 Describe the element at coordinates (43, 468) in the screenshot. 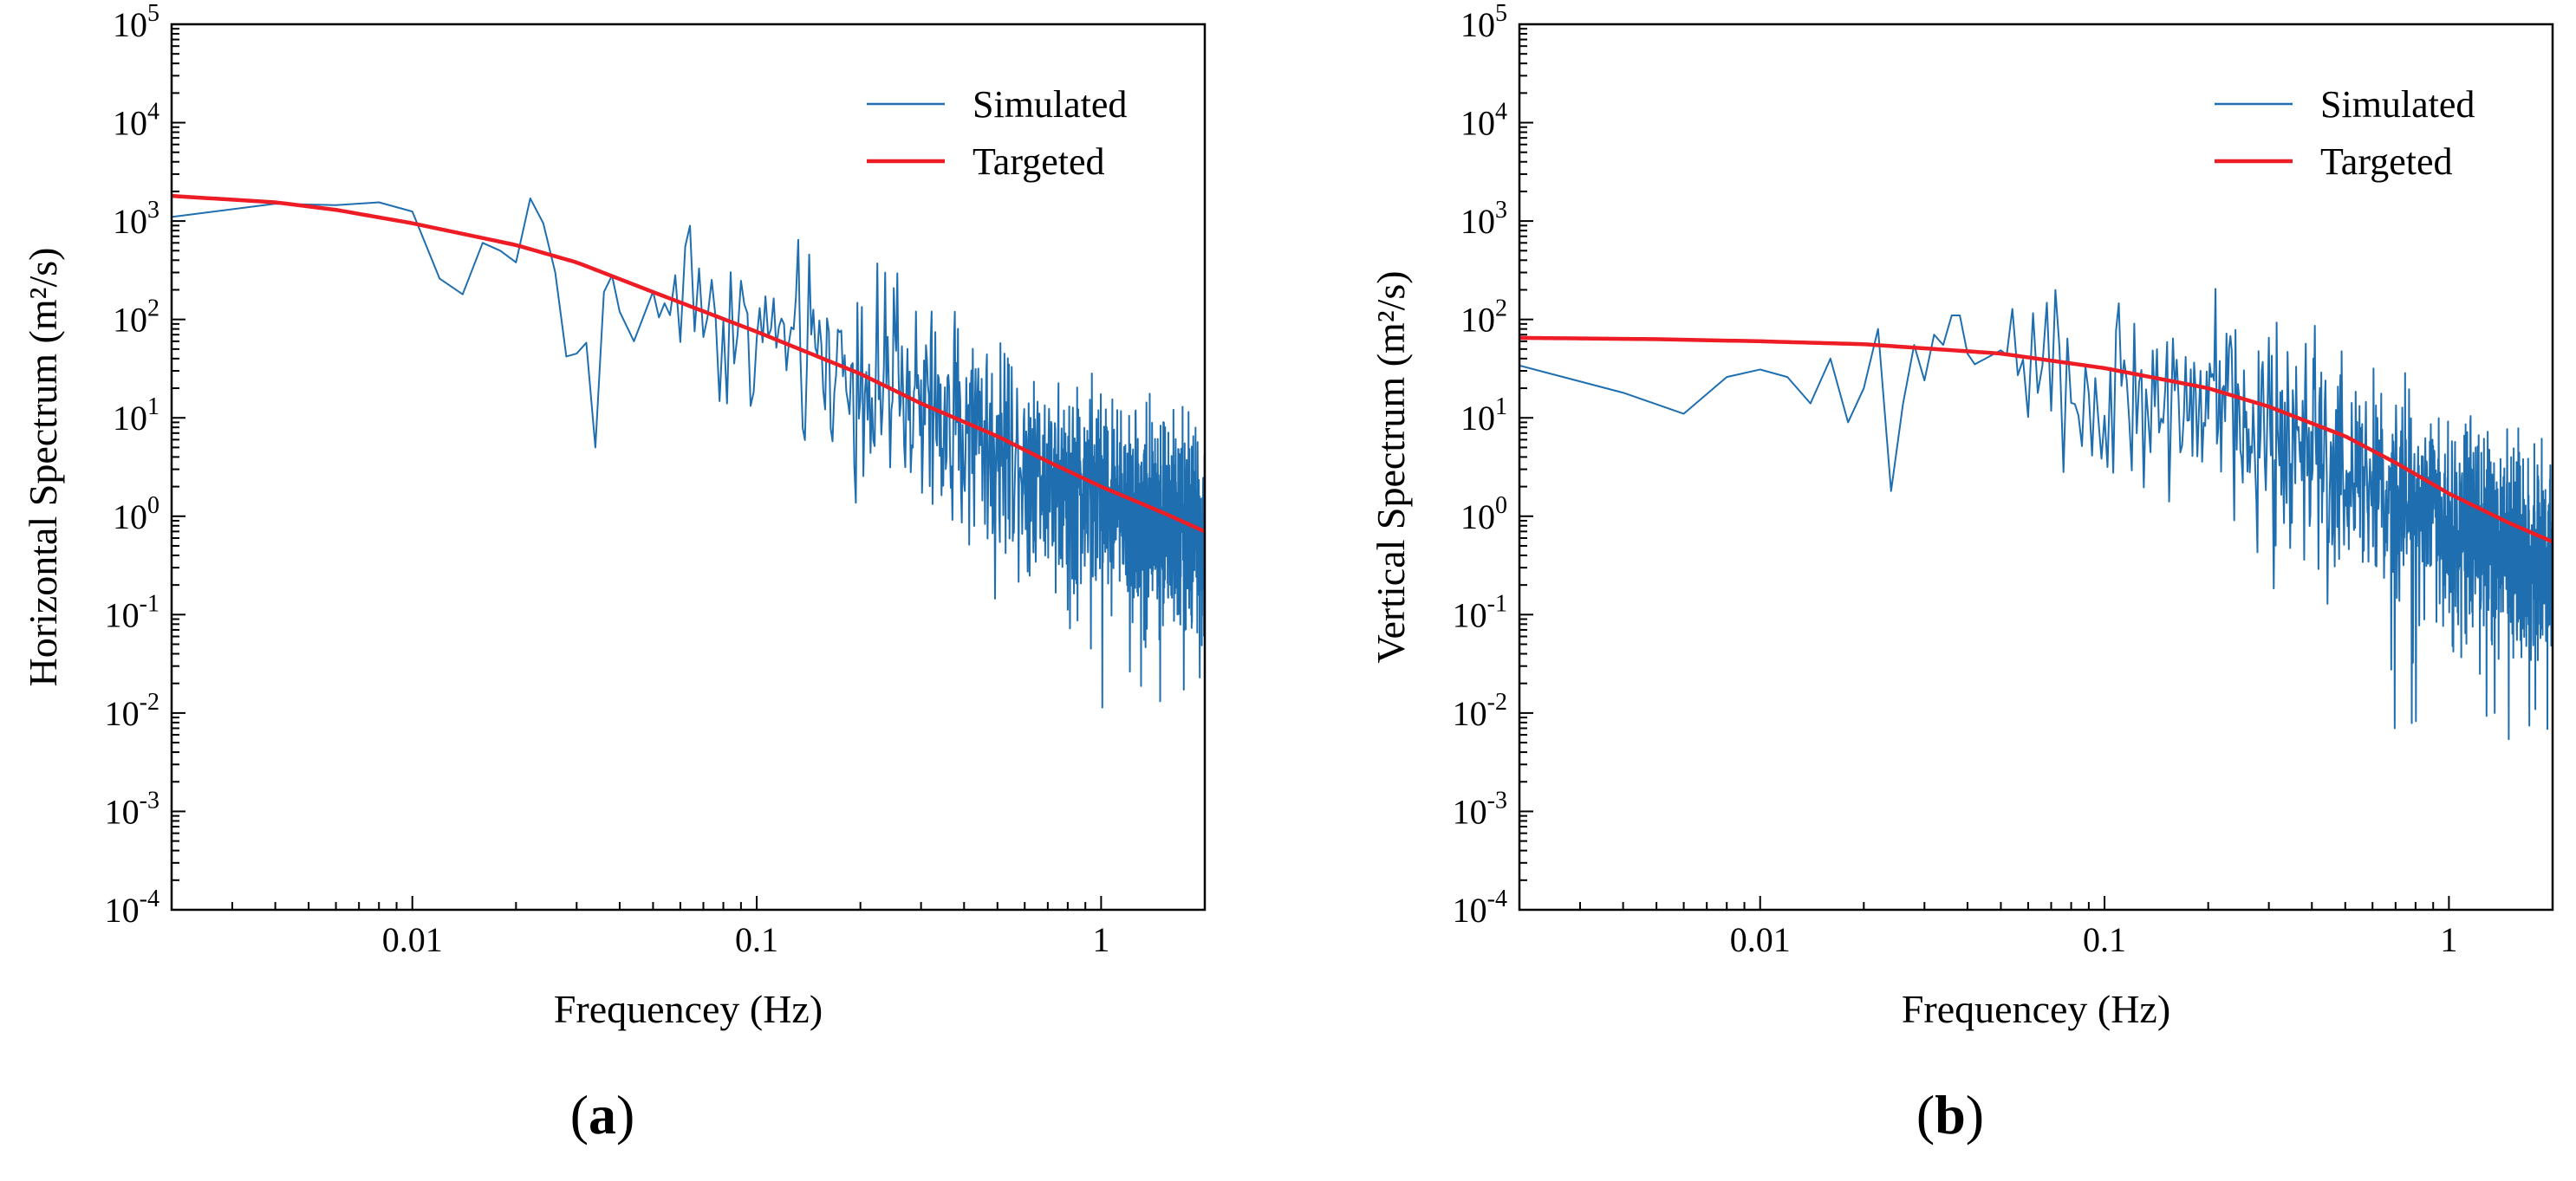

I see `y-axis-title: Horizontal Spectrum (m²/s)` at that location.